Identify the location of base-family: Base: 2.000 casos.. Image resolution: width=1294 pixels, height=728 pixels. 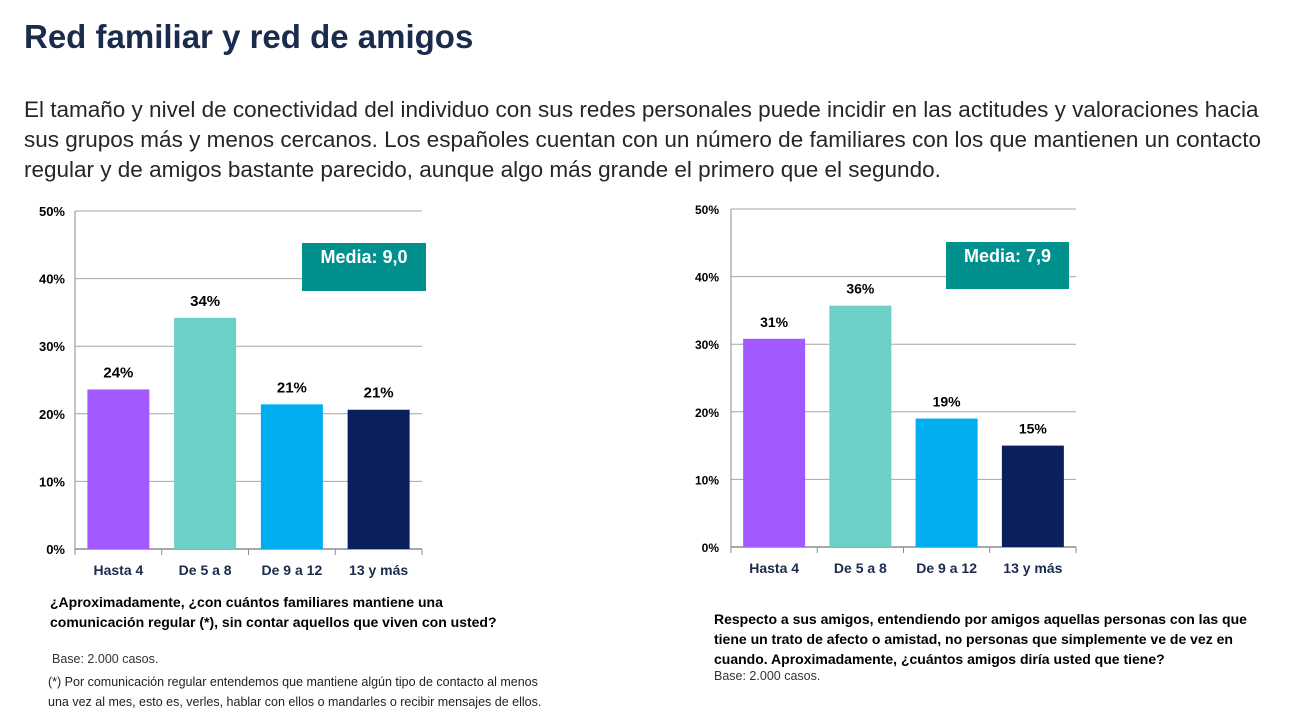
(105, 659).